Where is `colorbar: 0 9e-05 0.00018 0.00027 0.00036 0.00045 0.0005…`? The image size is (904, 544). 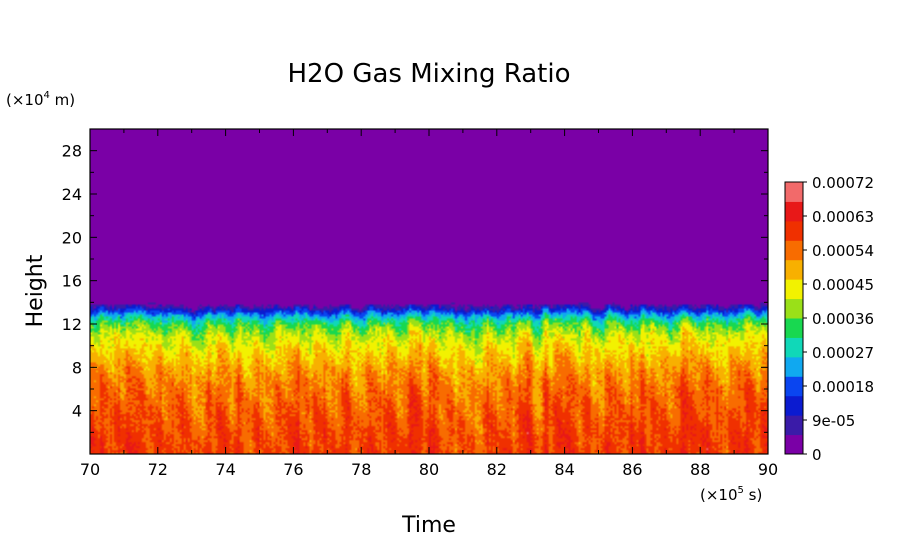
colorbar: 0 9e-05 0.00018 0.00027 0.00036 0.00045 0.0005… is located at coordinates (829, 319).